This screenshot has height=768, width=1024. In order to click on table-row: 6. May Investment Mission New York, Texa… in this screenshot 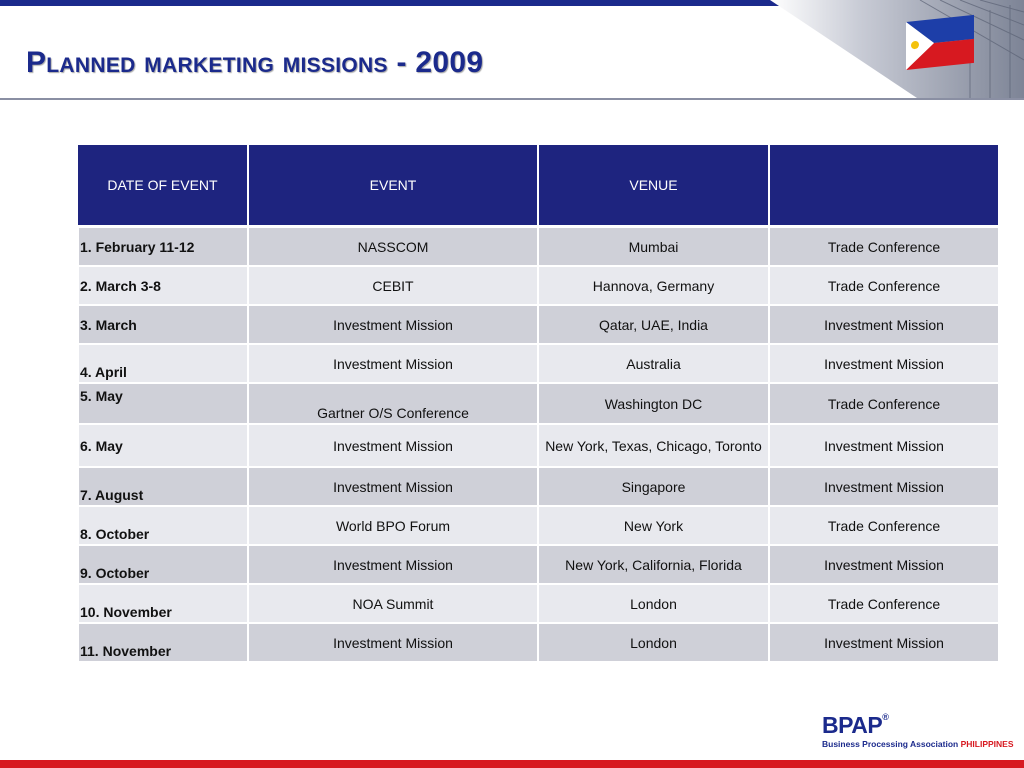, I will do `click(538, 445)`.